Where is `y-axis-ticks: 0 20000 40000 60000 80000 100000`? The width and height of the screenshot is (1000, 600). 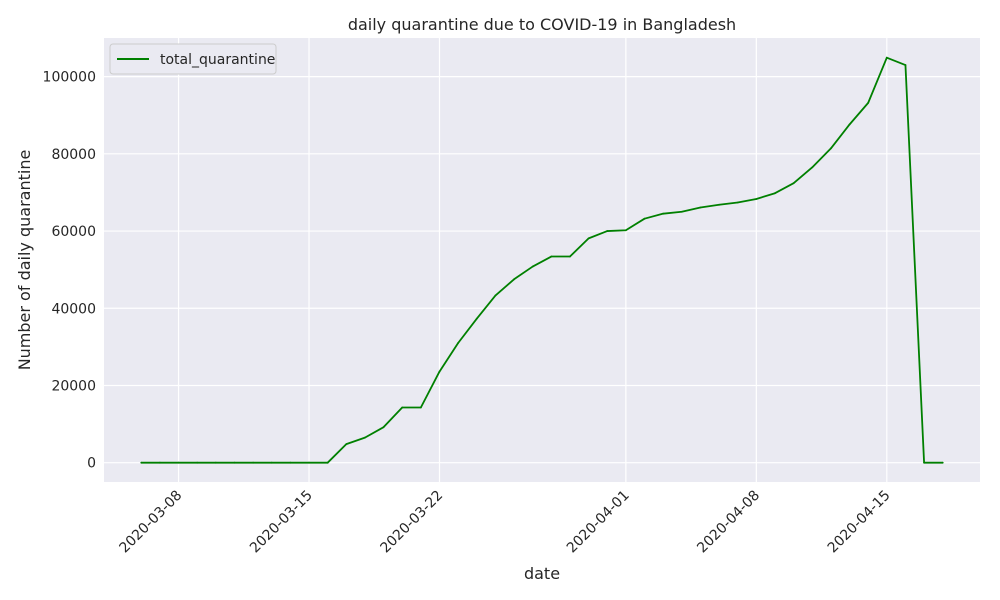 y-axis-ticks: 0 20000 40000 60000 80000 100000 is located at coordinates (69, 271).